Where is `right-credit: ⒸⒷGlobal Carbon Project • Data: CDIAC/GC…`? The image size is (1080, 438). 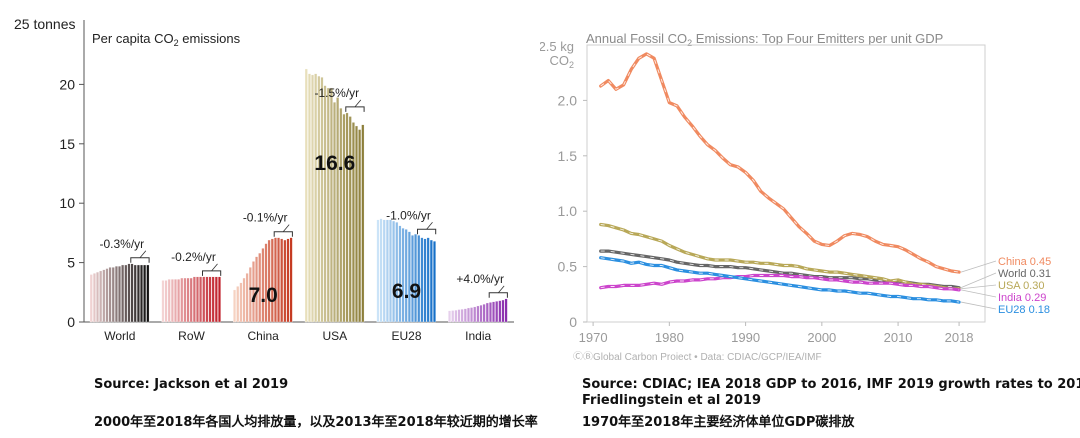 right-credit: ⒸⒷGlobal Carbon Project • Data: CDIAC/GC… is located at coordinates (697, 355).